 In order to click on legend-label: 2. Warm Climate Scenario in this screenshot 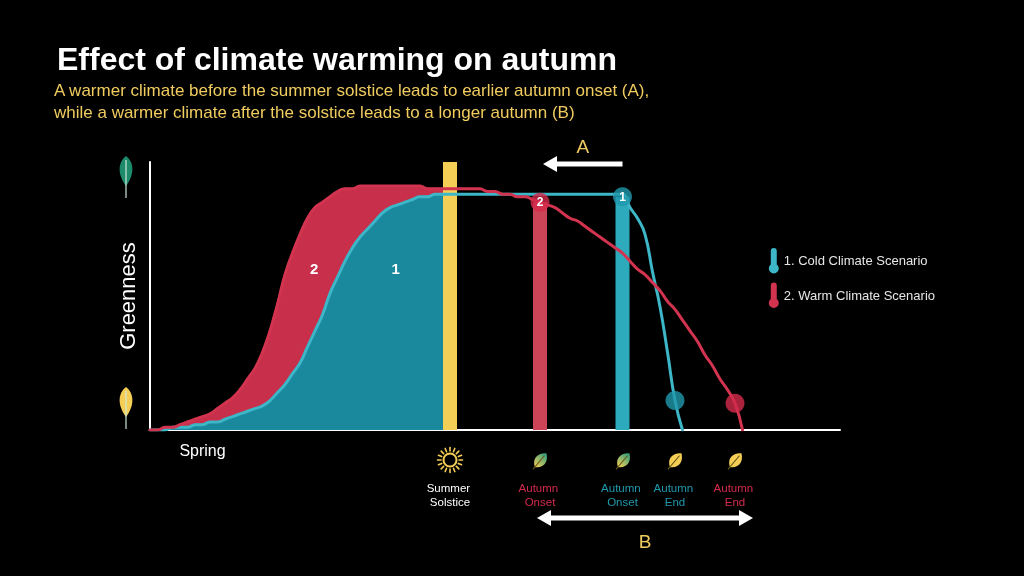, I will do `click(859, 295)`.